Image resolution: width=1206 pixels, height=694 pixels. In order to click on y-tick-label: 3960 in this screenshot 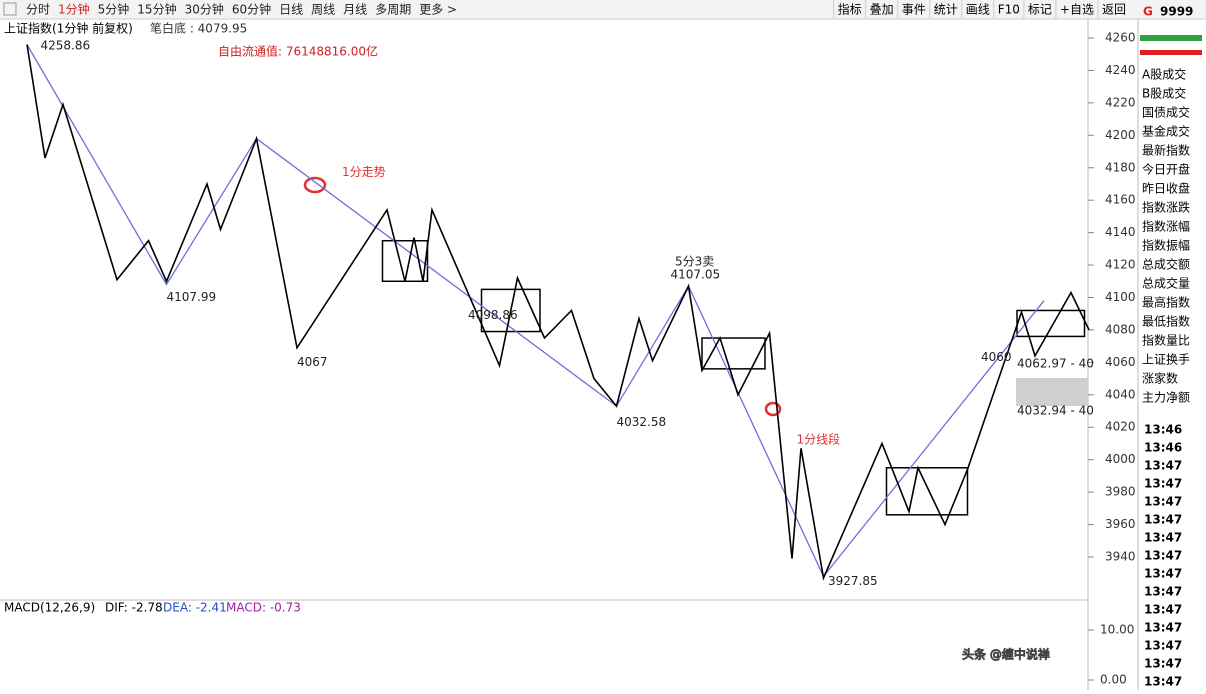, I will do `click(1120, 524)`.